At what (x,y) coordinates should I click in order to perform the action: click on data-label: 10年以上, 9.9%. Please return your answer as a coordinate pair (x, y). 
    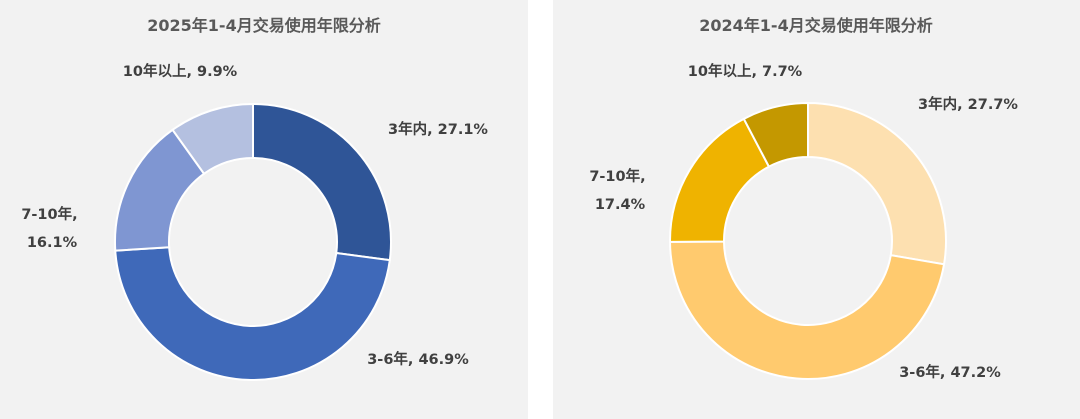
    Looking at the image, I should click on (180, 71).